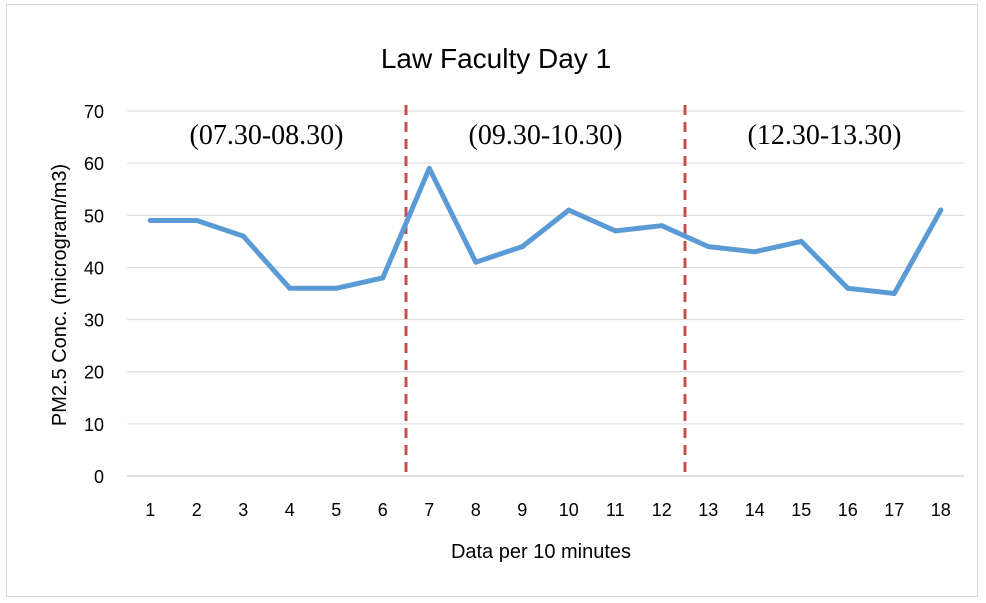  Describe the element at coordinates (99, 477) in the screenshot. I see `y-tick-label: 0` at that location.